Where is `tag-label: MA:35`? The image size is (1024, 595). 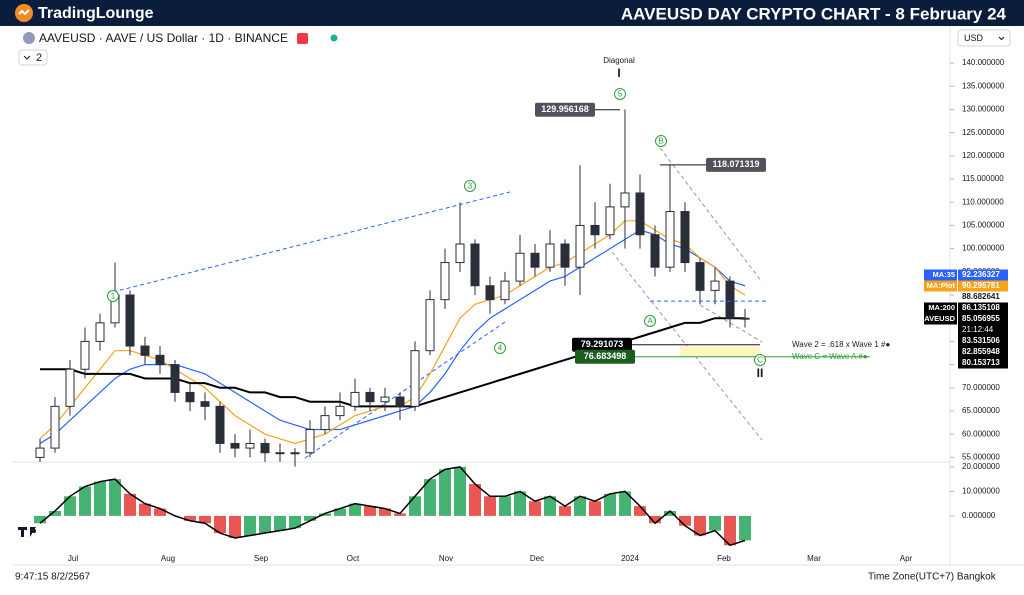 tag-label: MA:35 is located at coordinates (943, 274).